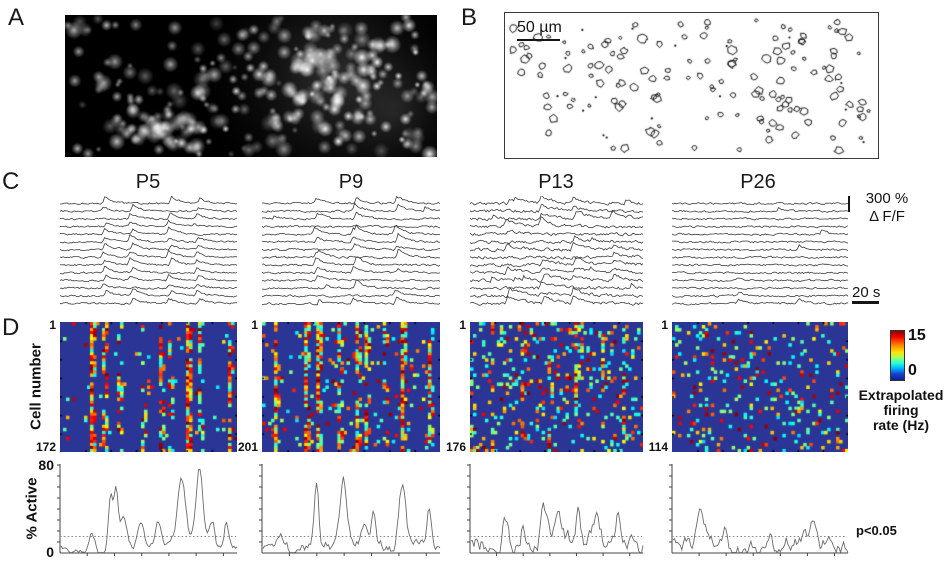 The image size is (951, 569). What do you see at coordinates (455, 447) in the screenshot?
I see `cell-count-p13: 176` at bounding box center [455, 447].